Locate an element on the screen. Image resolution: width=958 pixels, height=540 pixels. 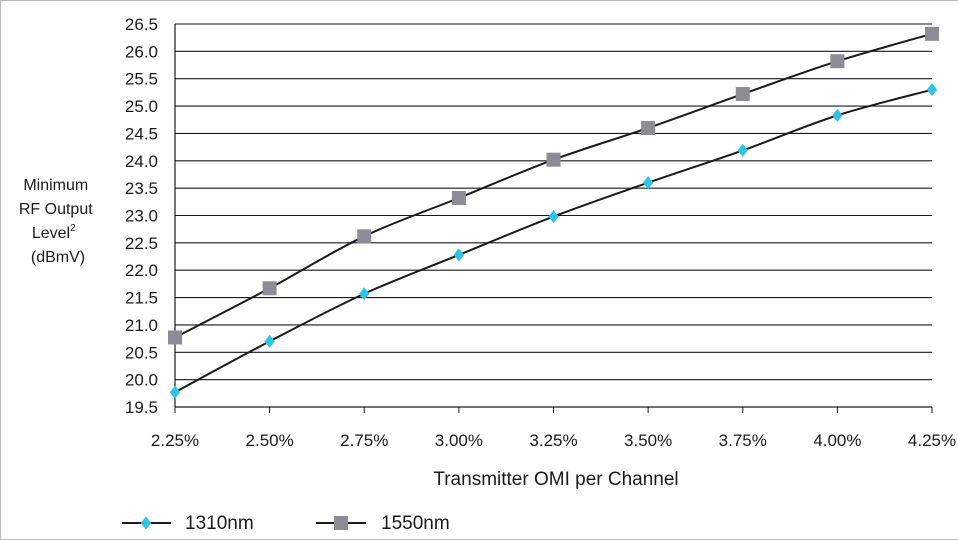
x-tick-label: 2.75% is located at coordinates (364, 440).